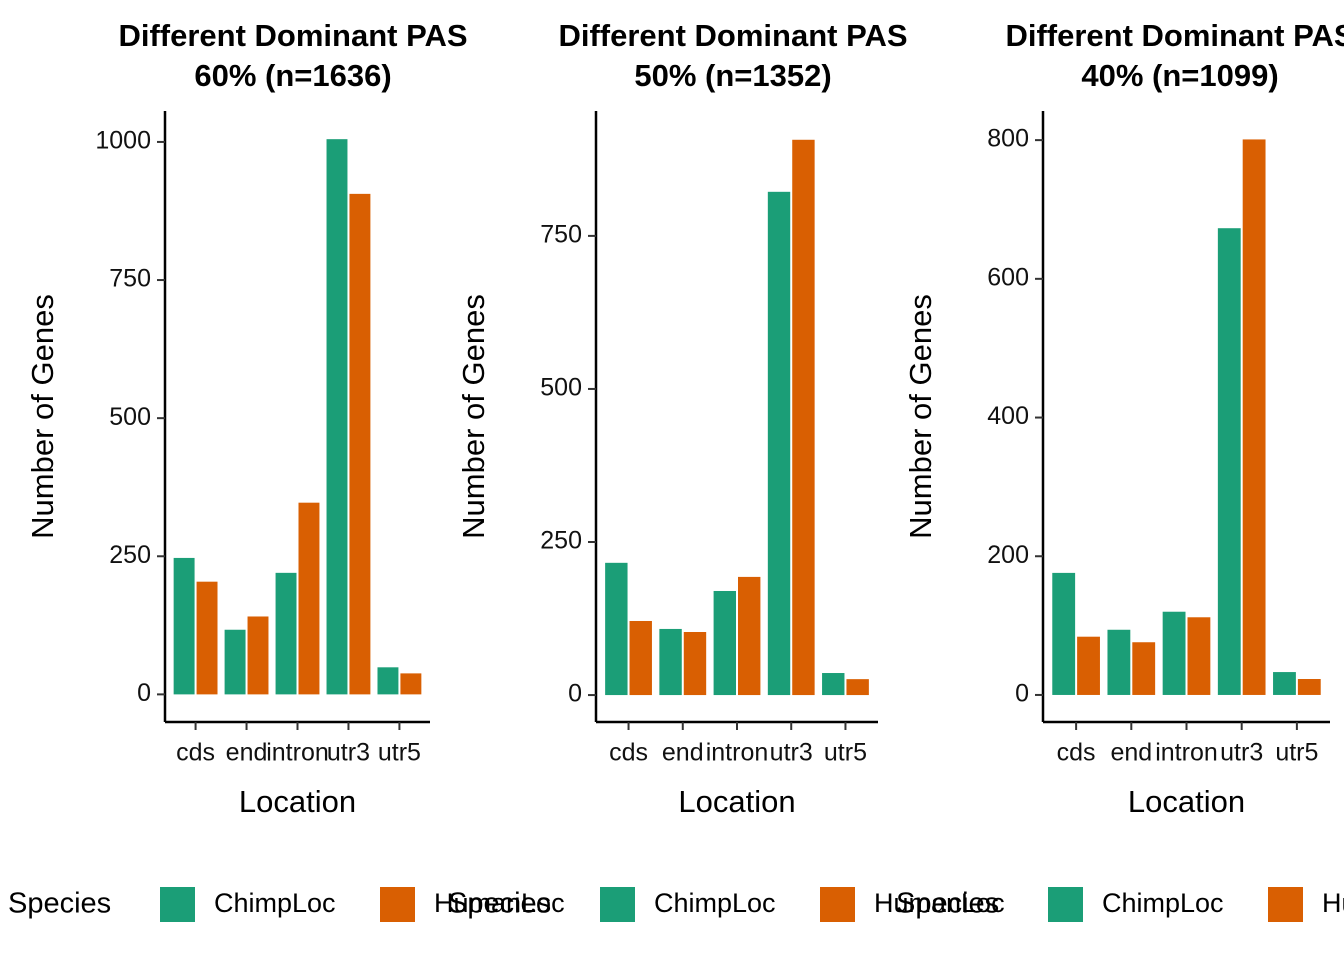  Describe the element at coordinates (1008, 416) in the screenshot. I see `y-tick-label: 400` at that location.